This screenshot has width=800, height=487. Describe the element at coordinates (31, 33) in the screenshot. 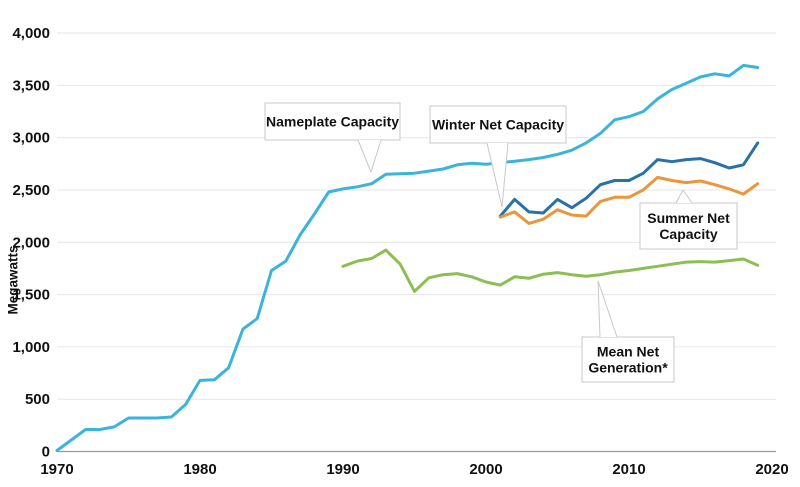

I see `y-tick-label: 4,000` at that location.